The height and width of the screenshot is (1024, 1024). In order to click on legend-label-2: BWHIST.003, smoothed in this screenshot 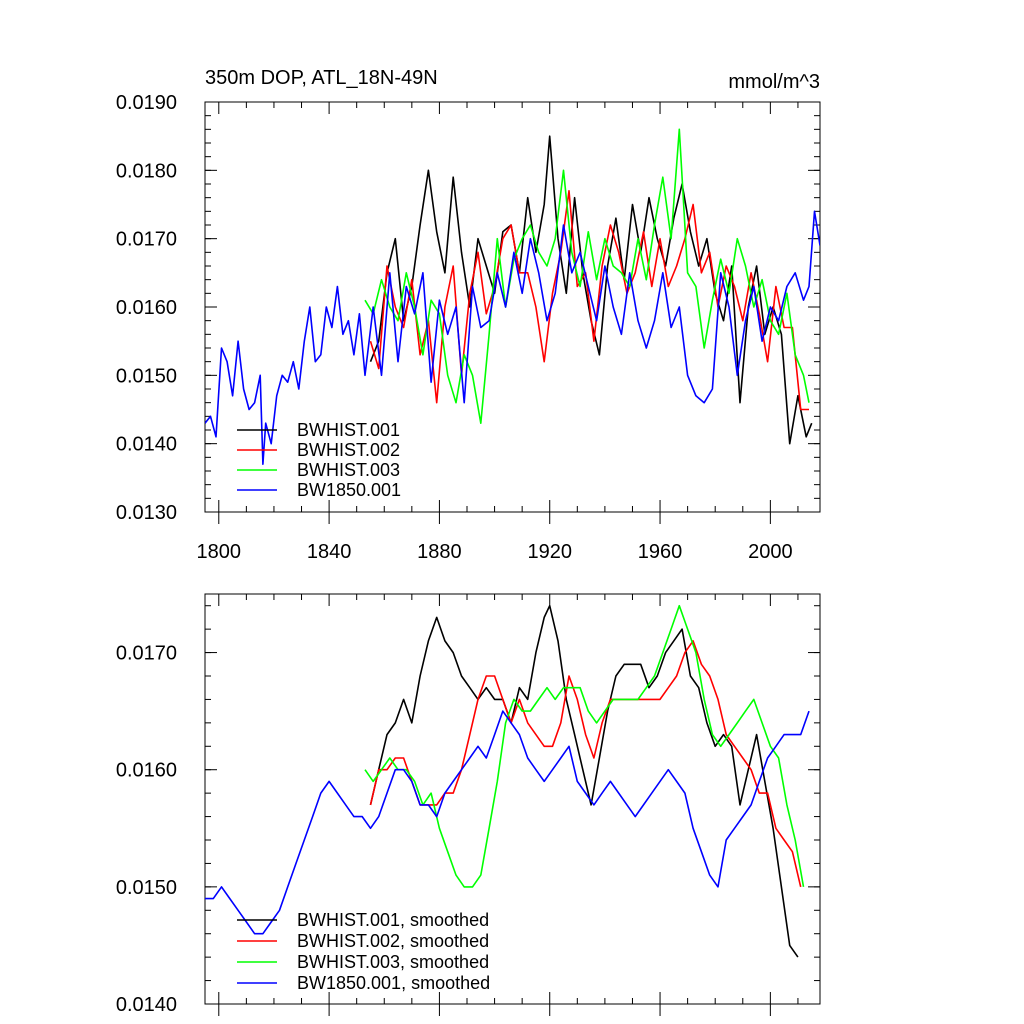, I will do `click(393, 962)`.